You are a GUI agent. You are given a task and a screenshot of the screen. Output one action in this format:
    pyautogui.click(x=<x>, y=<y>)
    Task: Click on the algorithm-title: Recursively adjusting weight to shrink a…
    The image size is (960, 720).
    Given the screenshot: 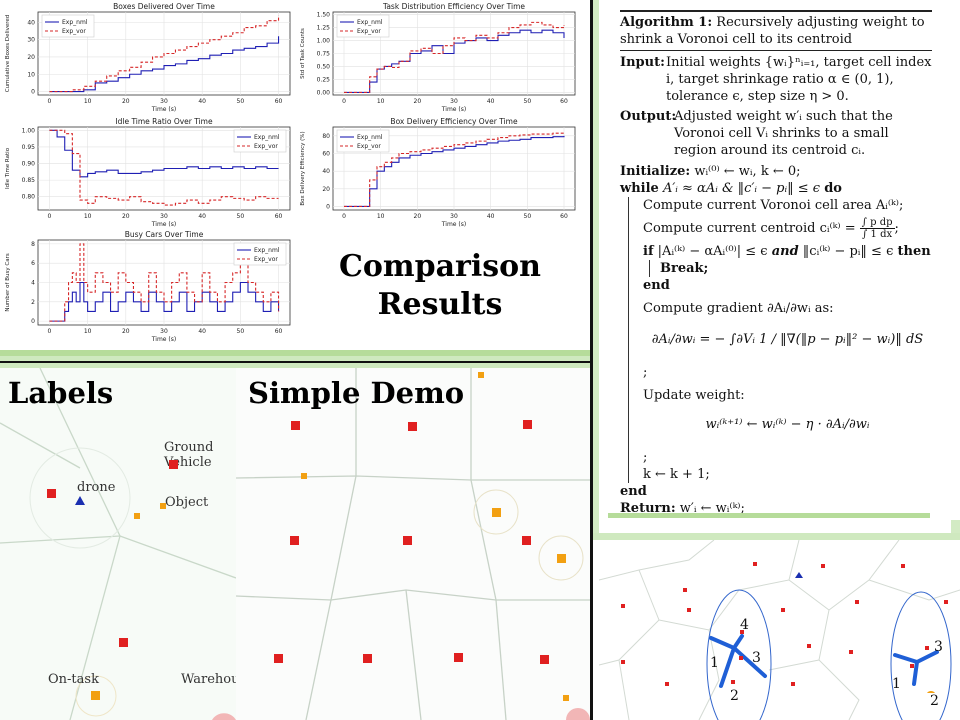 What is the action you would take?
    pyautogui.click(x=772, y=31)
    